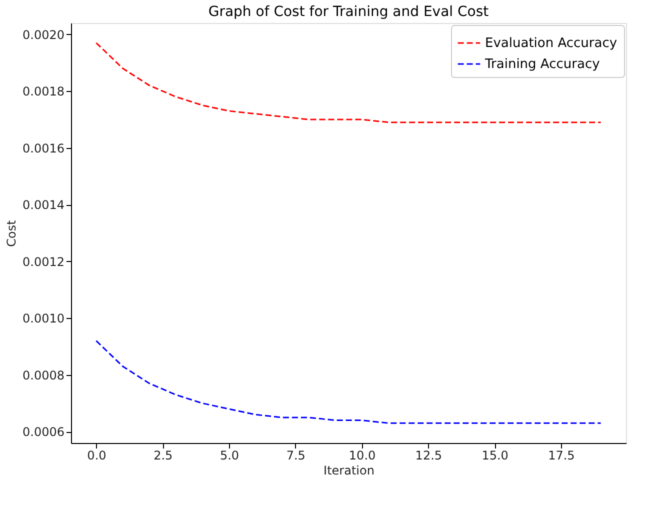  Describe the element at coordinates (43, 319) in the screenshot. I see `y-tick-label: 0.0010` at that location.